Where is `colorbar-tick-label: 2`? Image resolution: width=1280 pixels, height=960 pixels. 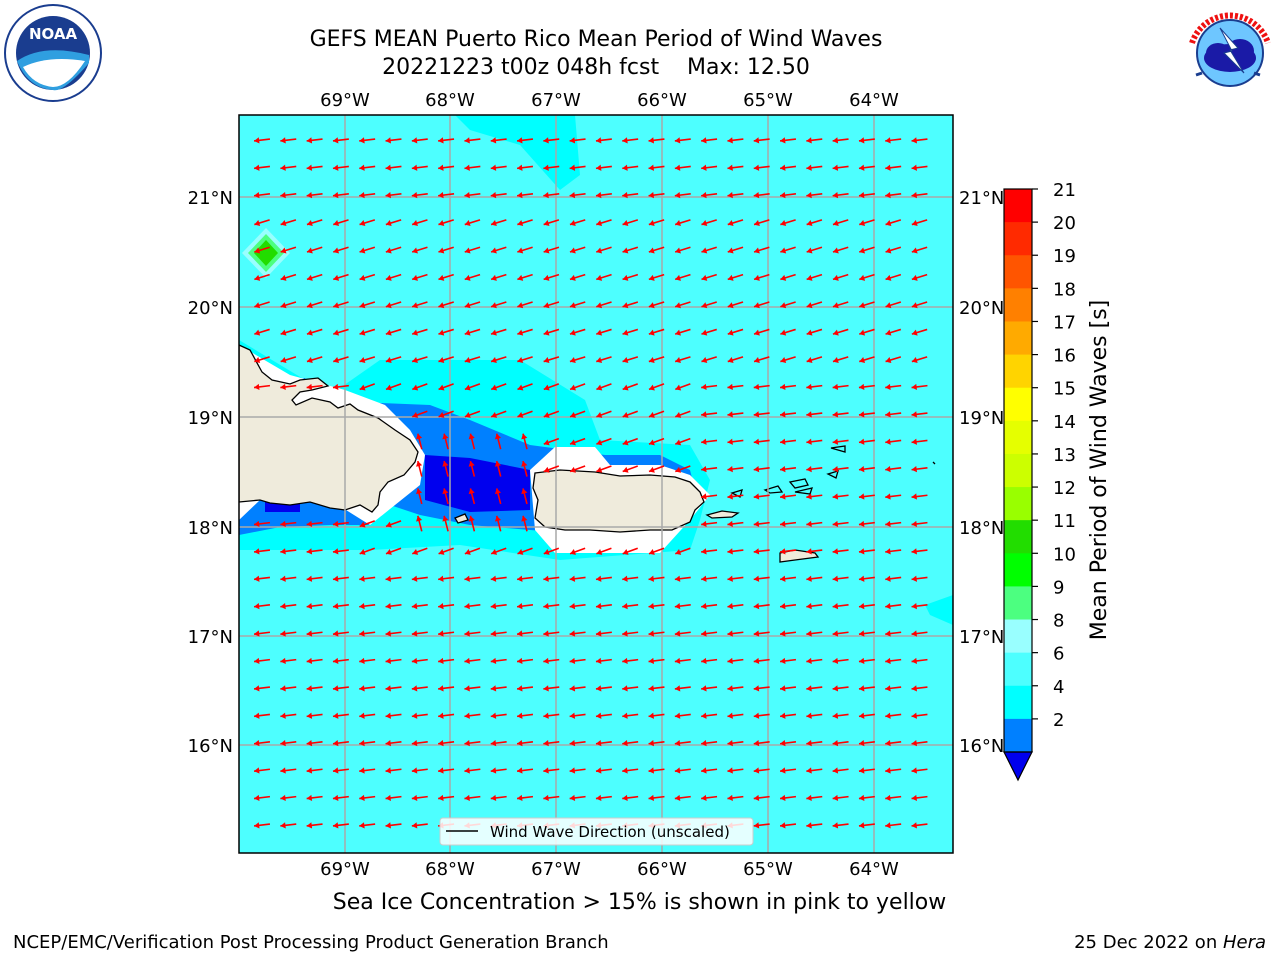
colorbar-tick-label: 2 is located at coordinates (1058, 720).